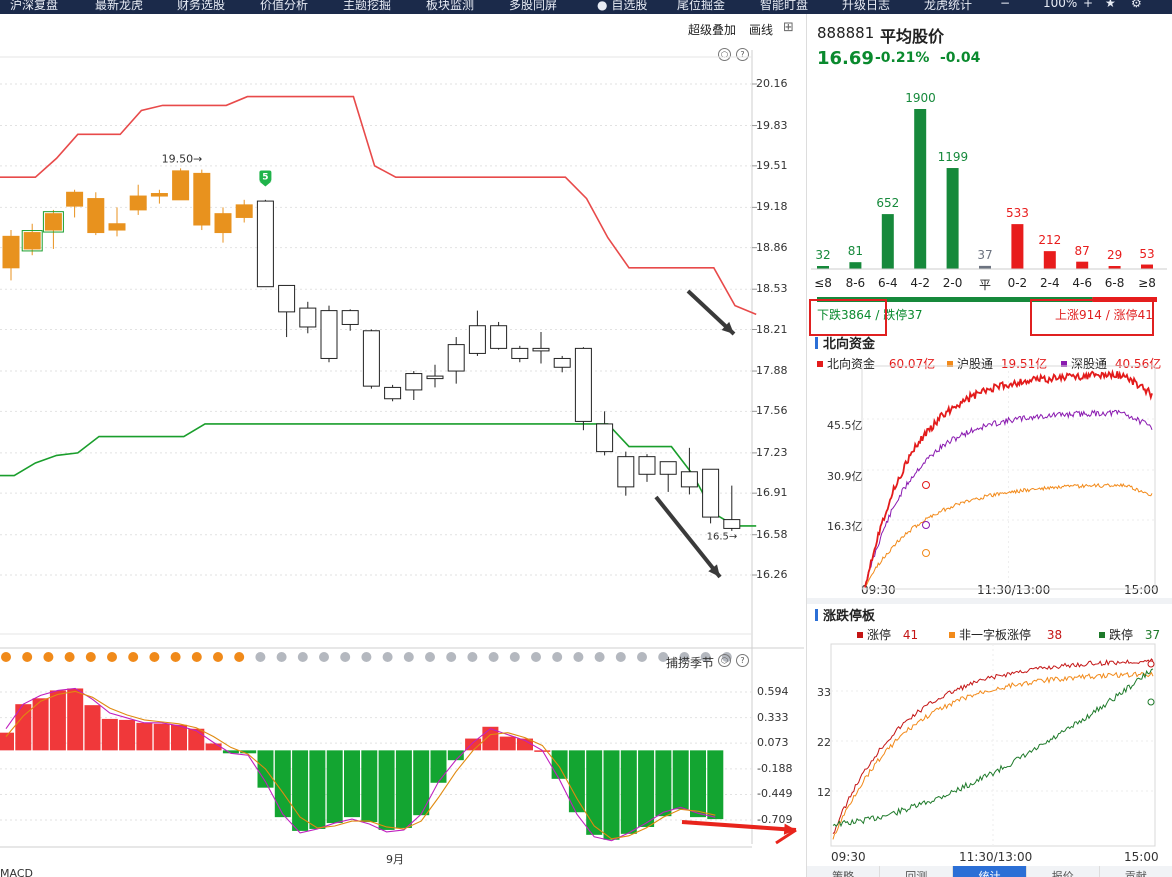 Image resolution: width=1172 pixels, height=877 pixels. I want to click on annotation-arrow, so click(688, 537).